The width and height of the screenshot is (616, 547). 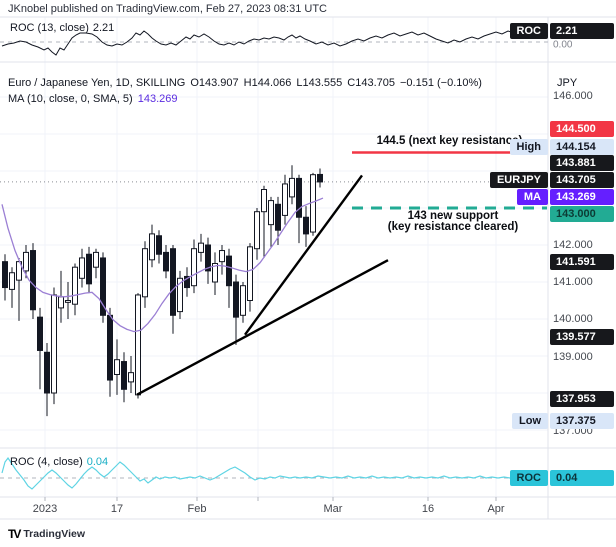 What do you see at coordinates (49, 28) in the screenshot?
I see `roc13-label: ROC (13, close)` at bounding box center [49, 28].